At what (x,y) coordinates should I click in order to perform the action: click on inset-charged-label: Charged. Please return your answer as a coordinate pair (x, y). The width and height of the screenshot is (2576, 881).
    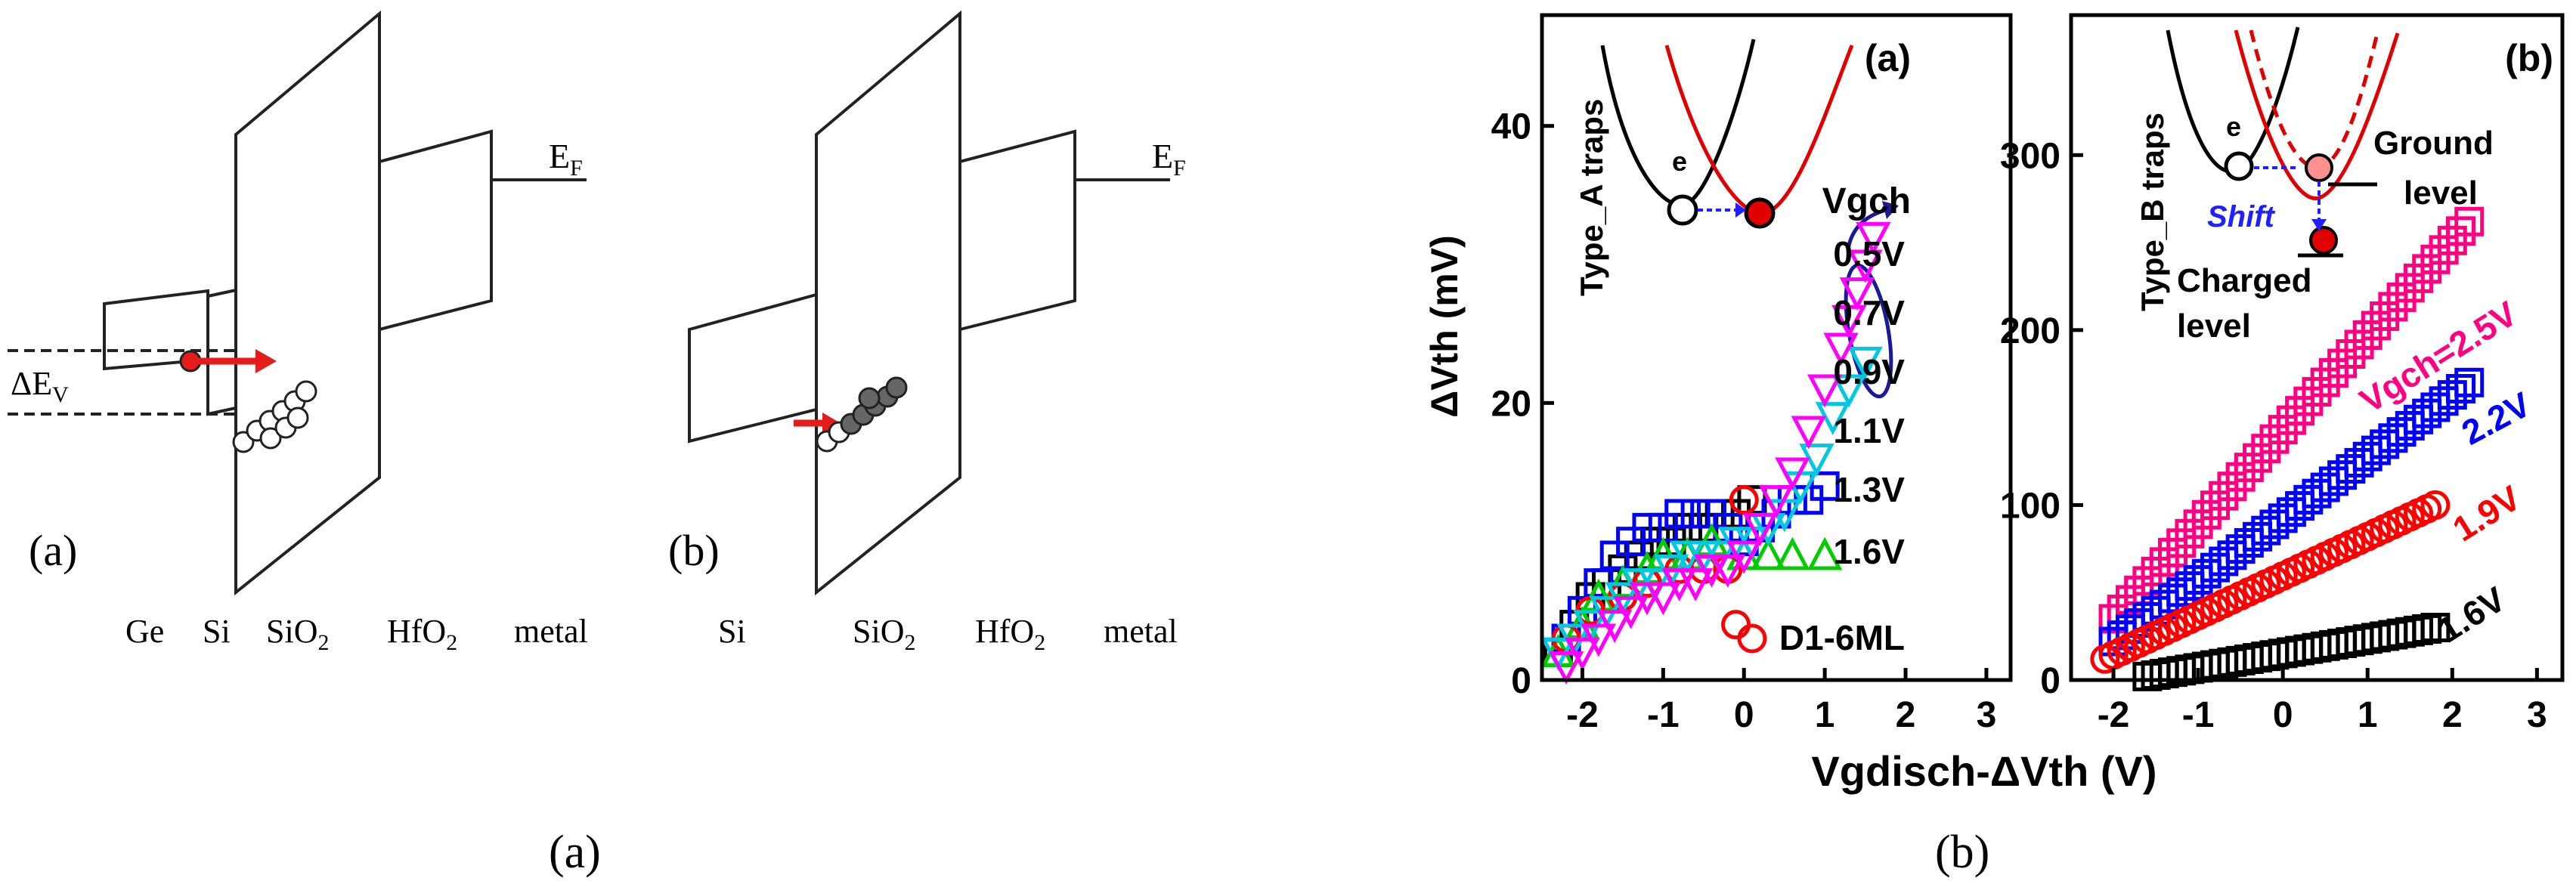
    Looking at the image, I should click on (2244, 280).